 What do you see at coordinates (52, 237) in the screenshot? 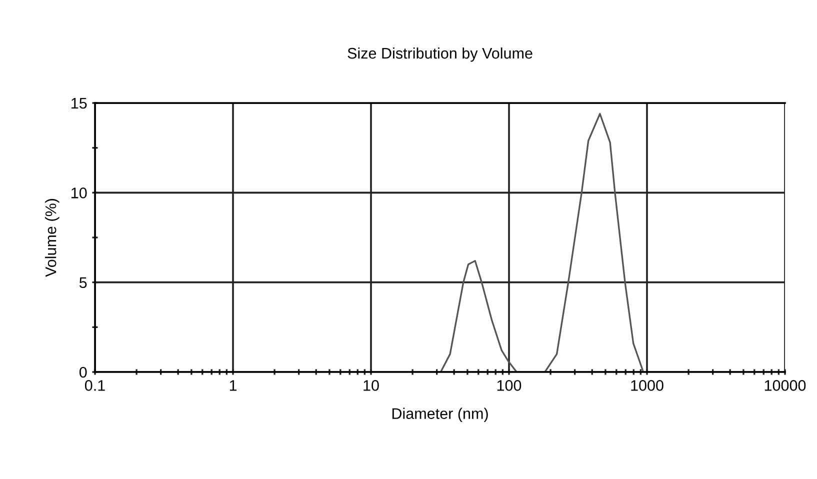
I see `y-axis-title: Volume (%)` at bounding box center [52, 237].